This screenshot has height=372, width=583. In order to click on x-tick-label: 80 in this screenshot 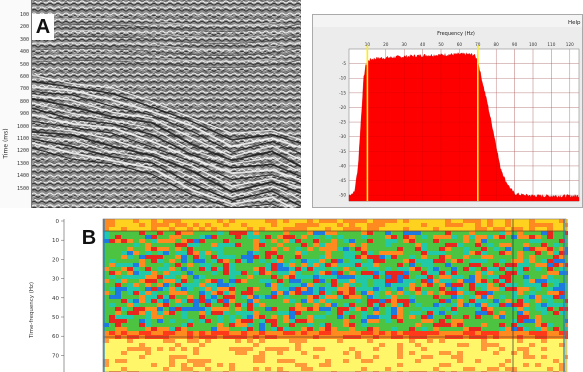, I will do `click(497, 44)`.